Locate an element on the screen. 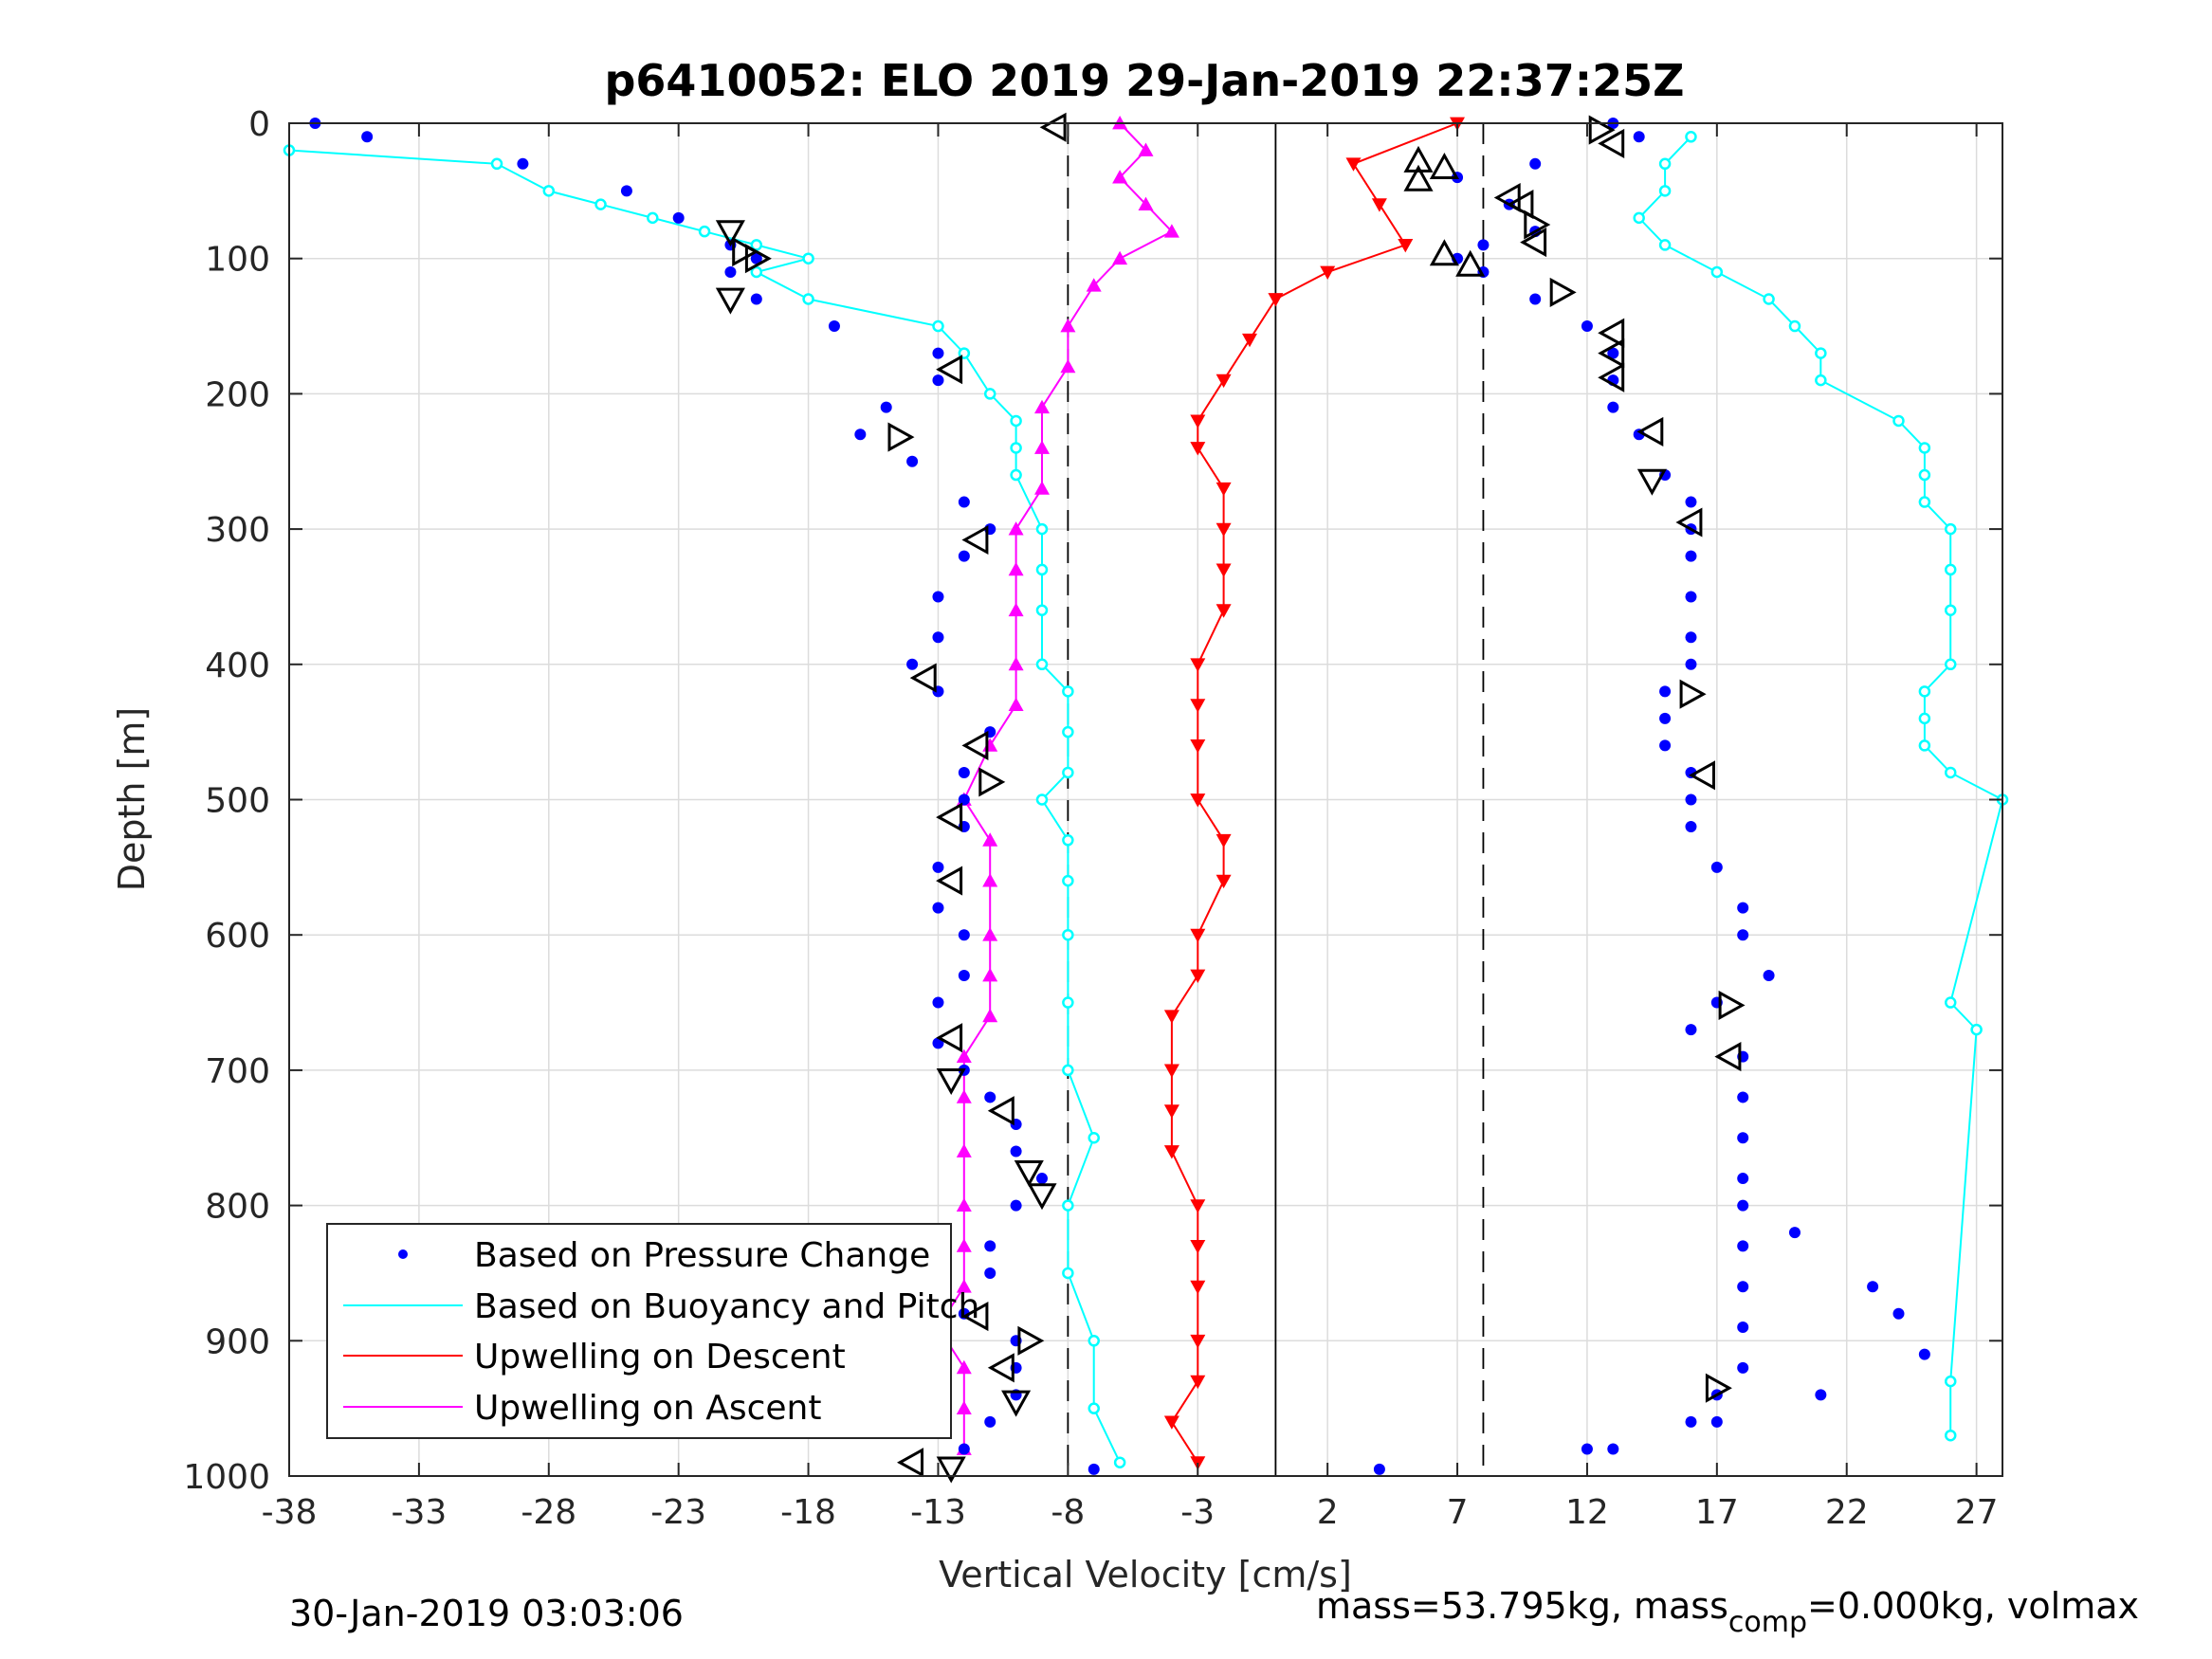 The height and width of the screenshot is (1659, 2212). series-line is located at coordinates (1055, 785).